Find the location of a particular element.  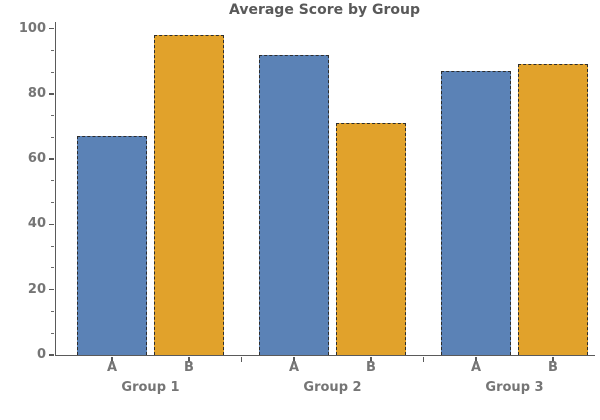

y-axis-tick-label: 20 is located at coordinates (36, 289).